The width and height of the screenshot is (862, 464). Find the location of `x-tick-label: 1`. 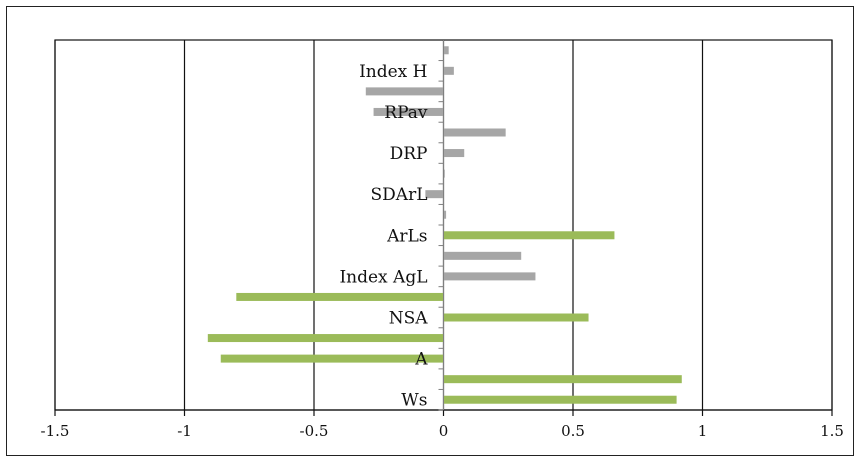

x-tick-label: 1 is located at coordinates (703, 431).